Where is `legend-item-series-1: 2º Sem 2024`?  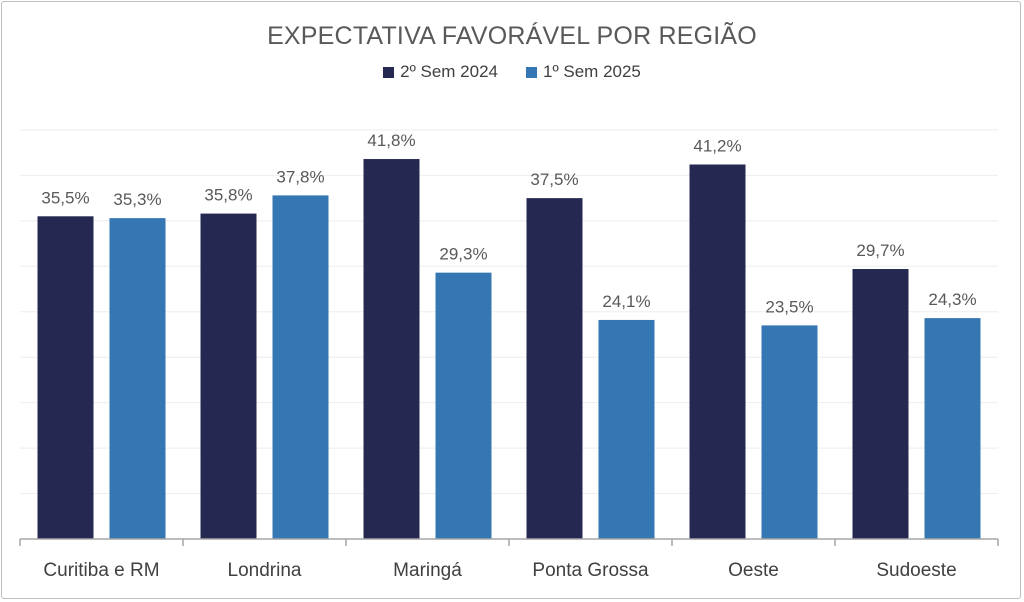 legend-item-series-1: 2º Sem 2024 is located at coordinates (440, 72).